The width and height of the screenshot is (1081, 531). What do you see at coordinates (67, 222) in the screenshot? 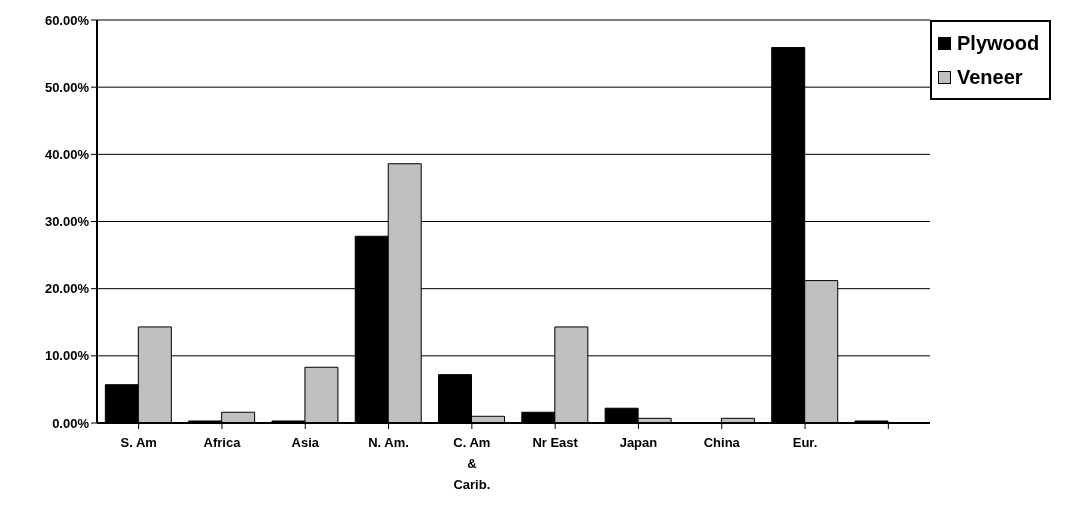
I see `y-tick-label: 30.00%` at bounding box center [67, 222].